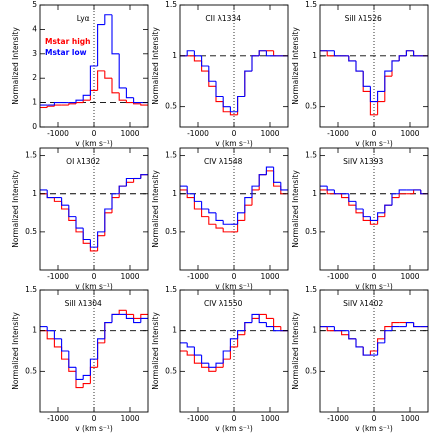  I want to click on panel-title: SiII λ1304, so click(83, 303).